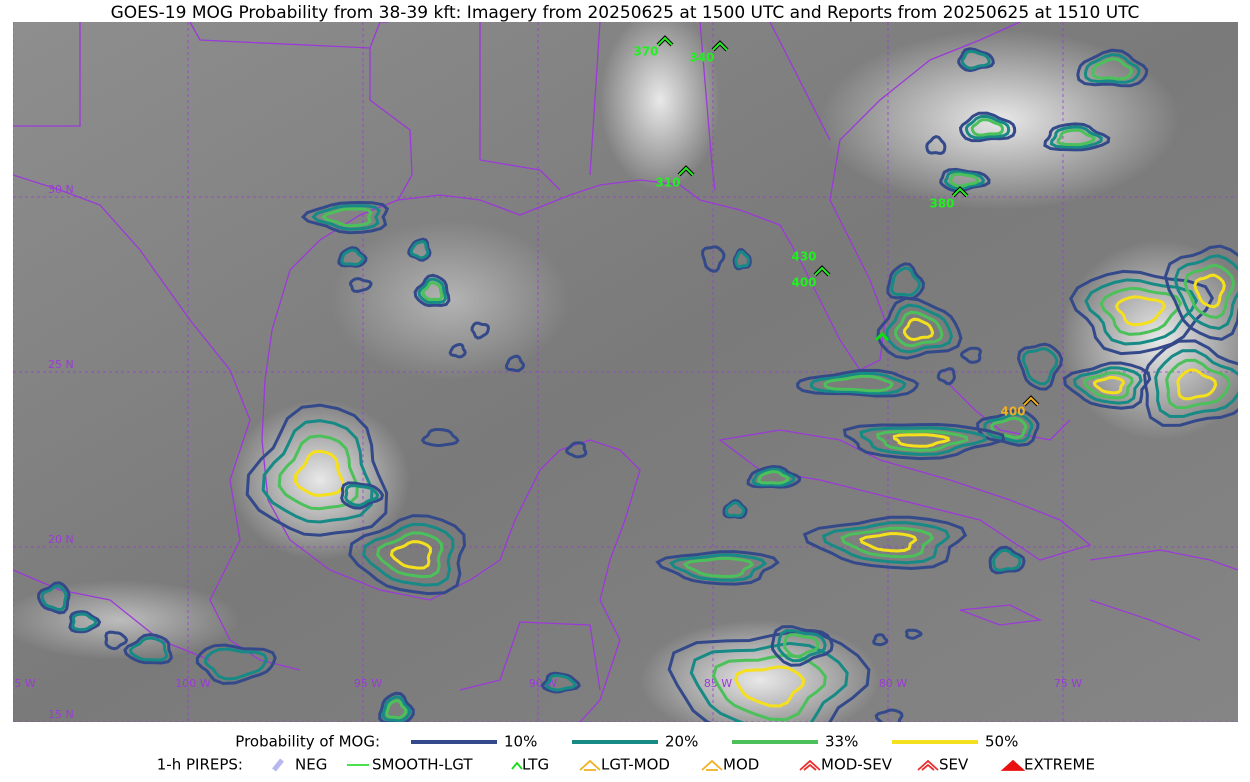 The width and height of the screenshot is (1250, 782). I want to click on legend-label: SEV, so click(954, 765).